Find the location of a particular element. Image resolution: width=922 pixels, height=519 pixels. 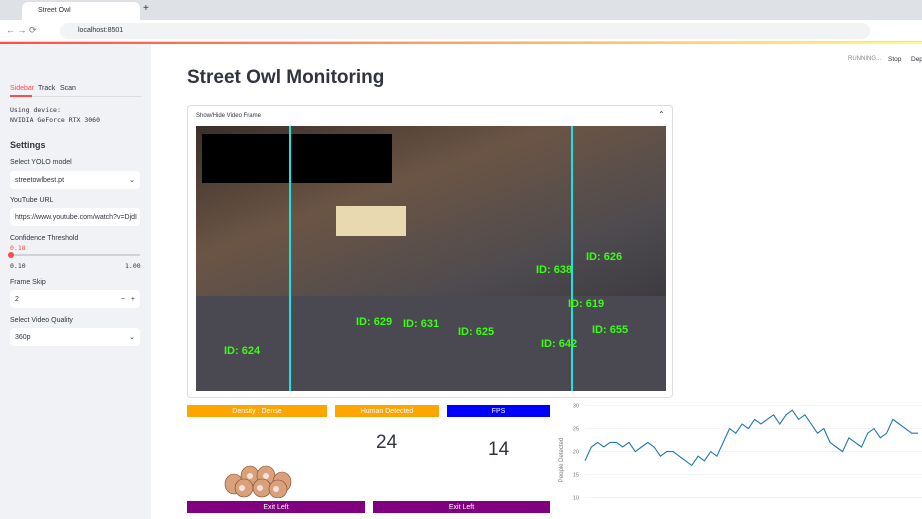

confidence-max: 1.00 is located at coordinates (133, 266).